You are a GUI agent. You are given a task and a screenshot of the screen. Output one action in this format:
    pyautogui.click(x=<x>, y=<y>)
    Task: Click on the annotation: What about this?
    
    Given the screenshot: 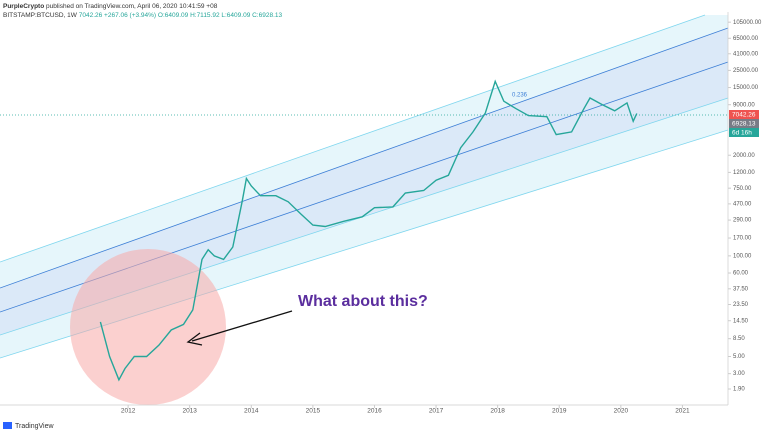 What is the action you would take?
    pyautogui.click(x=363, y=301)
    